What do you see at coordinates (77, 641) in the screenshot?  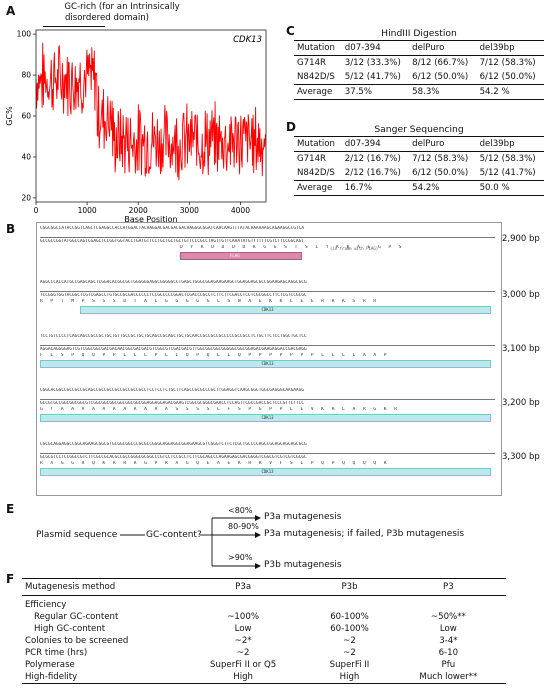 I see `row-label: Colonies to be screened` at bounding box center [77, 641].